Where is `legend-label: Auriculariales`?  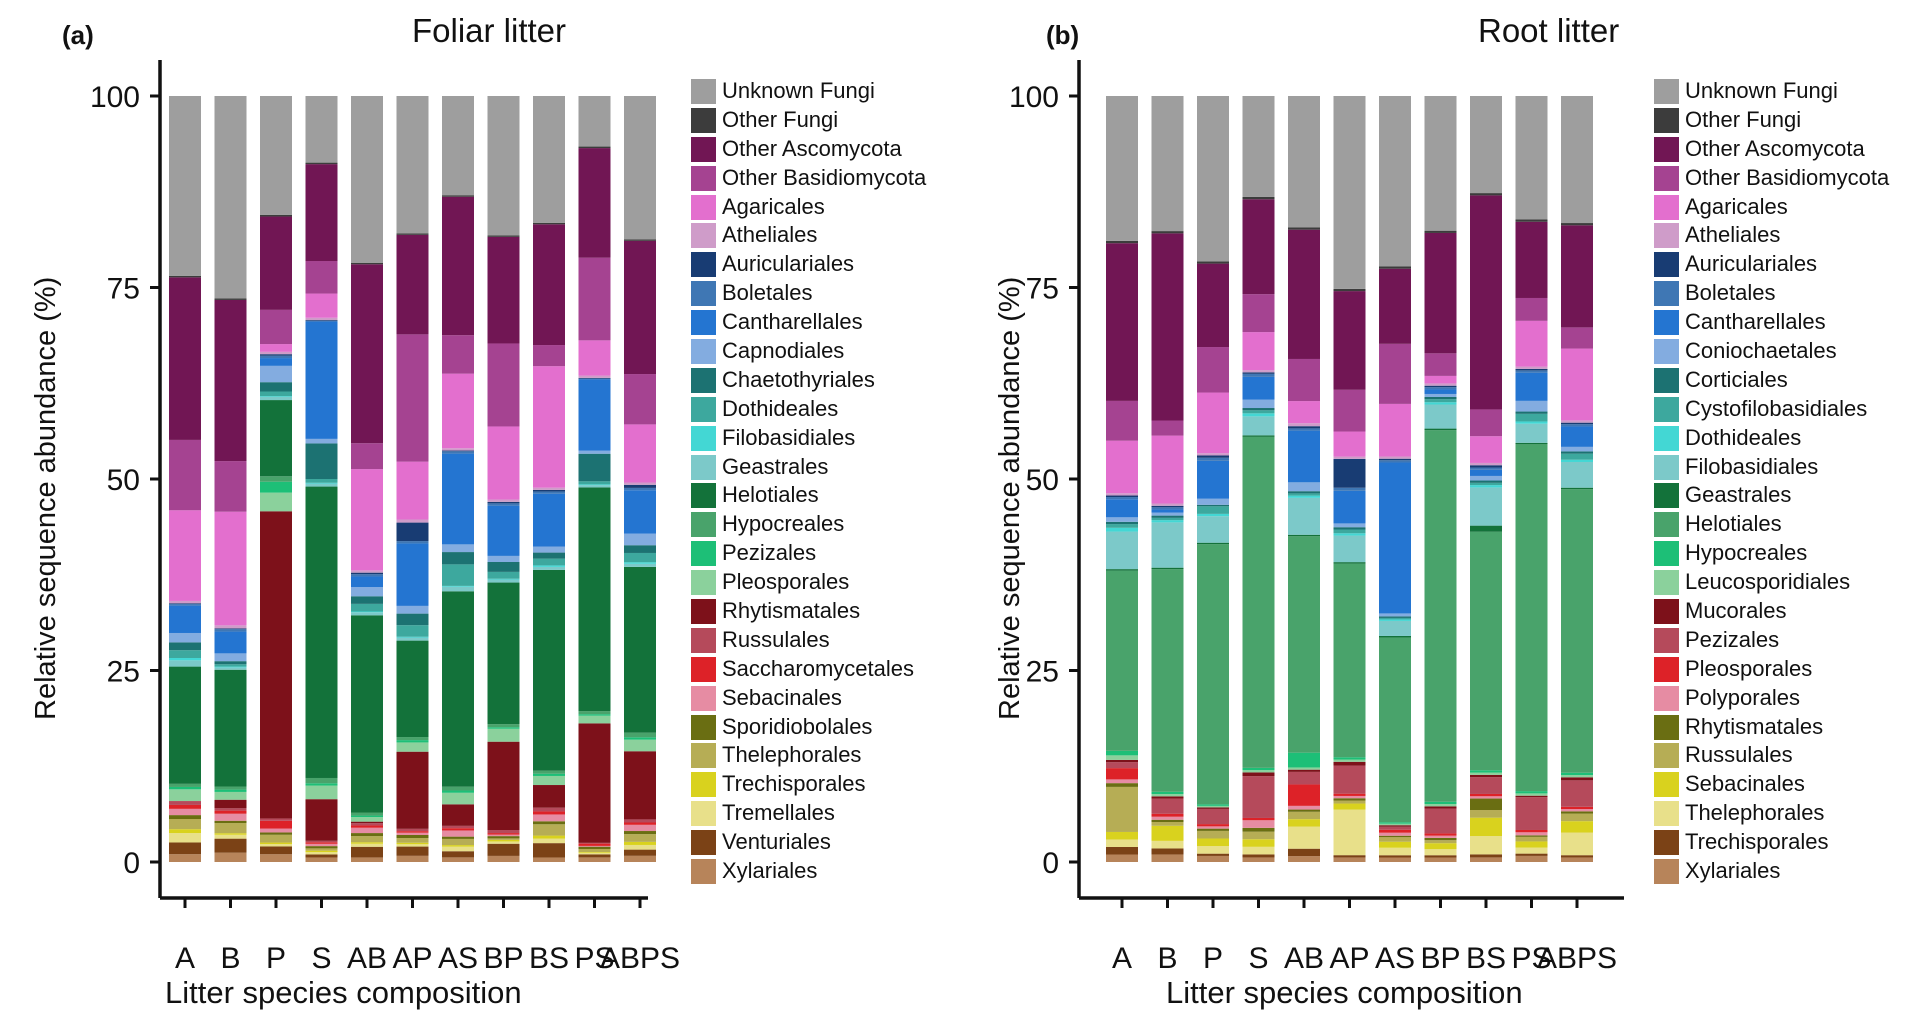 legend-label: Auriculariales is located at coordinates (788, 264).